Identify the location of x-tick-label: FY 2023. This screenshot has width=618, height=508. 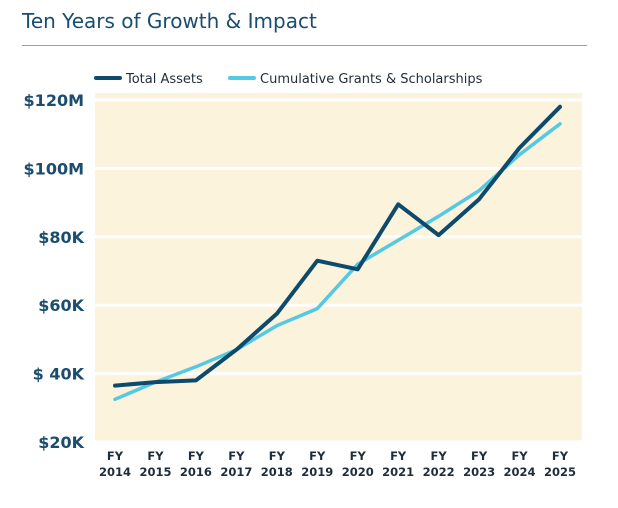
(479, 464).